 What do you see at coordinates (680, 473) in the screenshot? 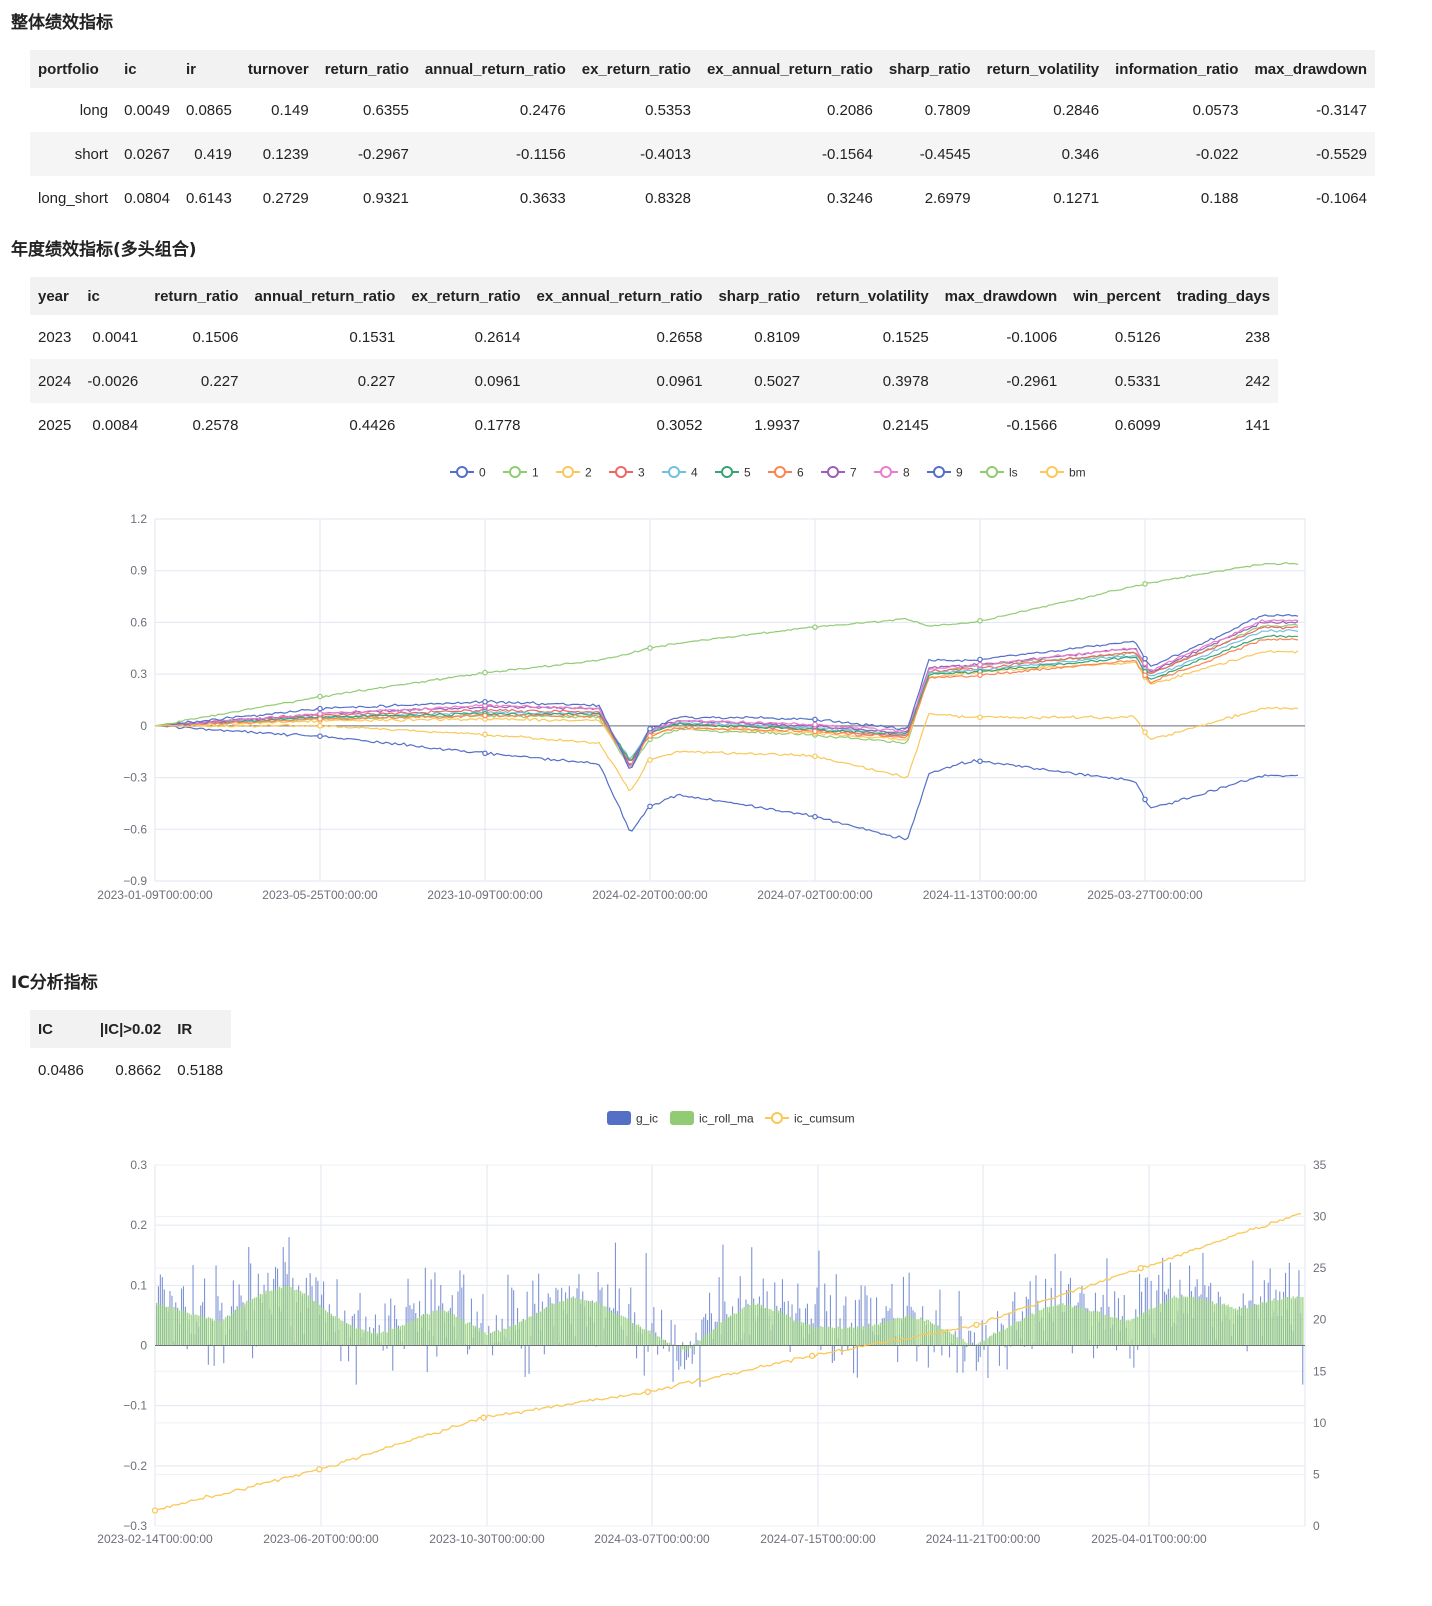
I see `legend-item-4: 4` at bounding box center [680, 473].